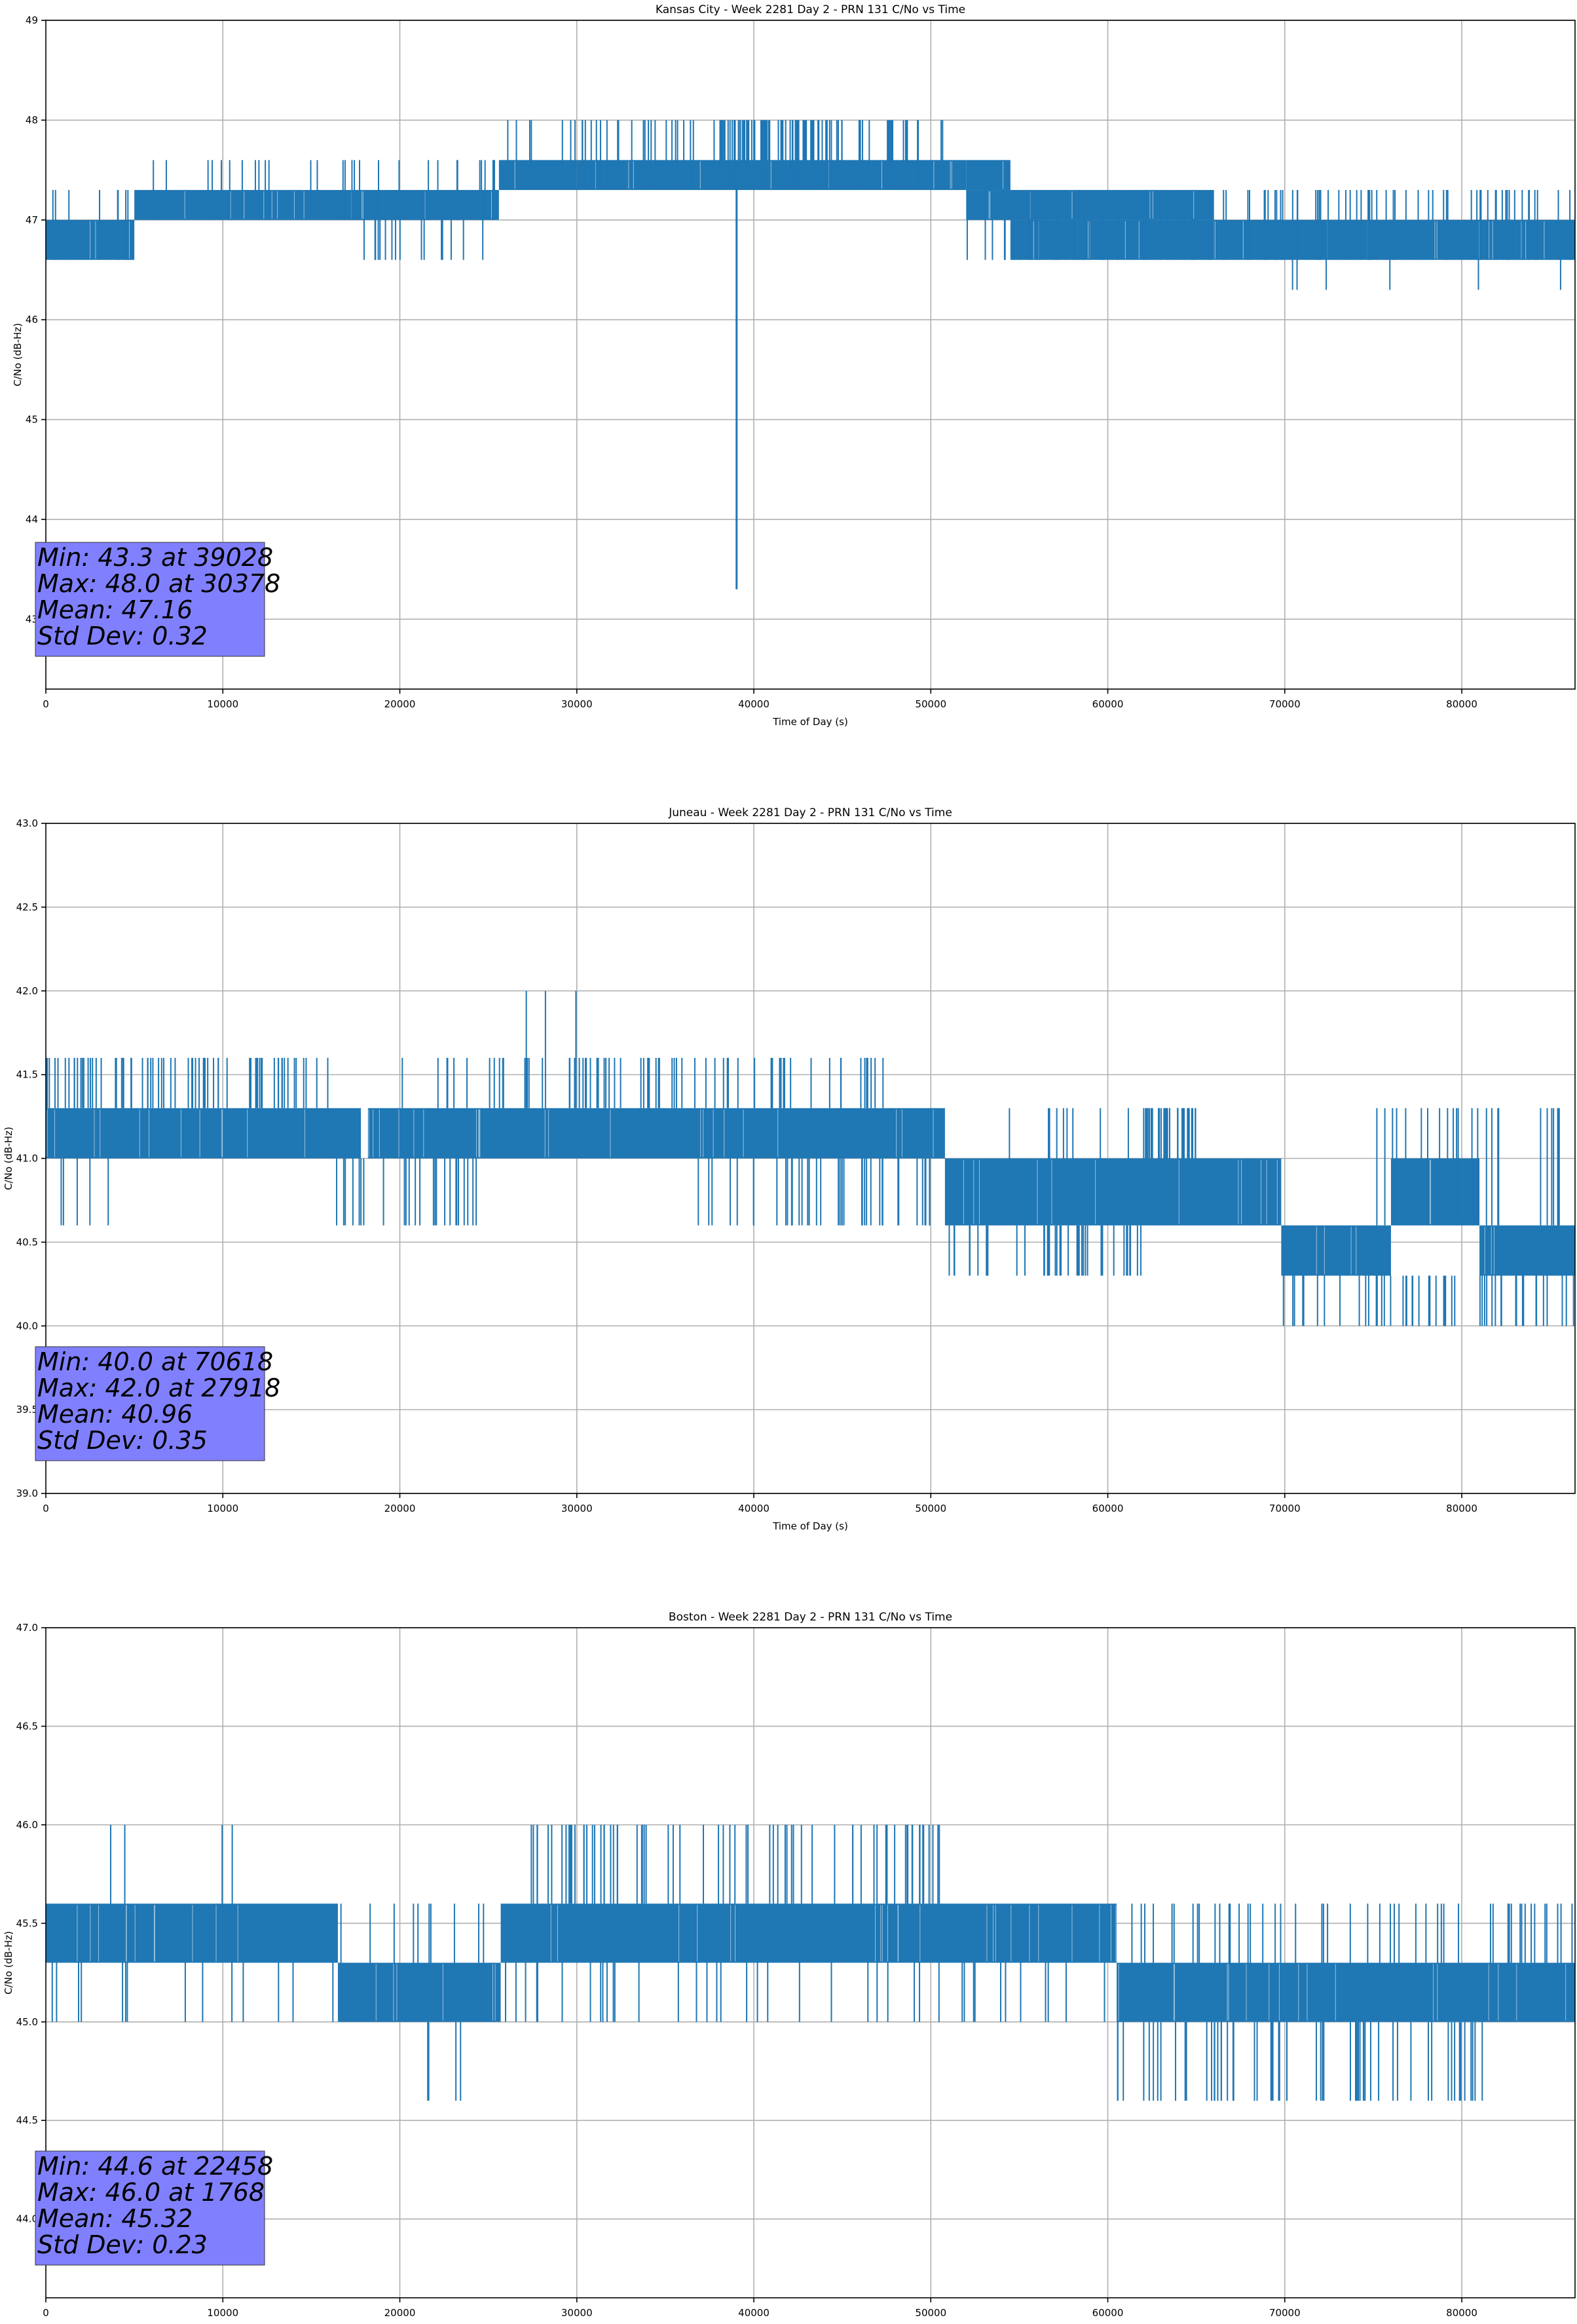 Image resolution: width=1577 pixels, height=2324 pixels. Describe the element at coordinates (32, 320) in the screenshot. I see `y-tick-label: 46` at that location.